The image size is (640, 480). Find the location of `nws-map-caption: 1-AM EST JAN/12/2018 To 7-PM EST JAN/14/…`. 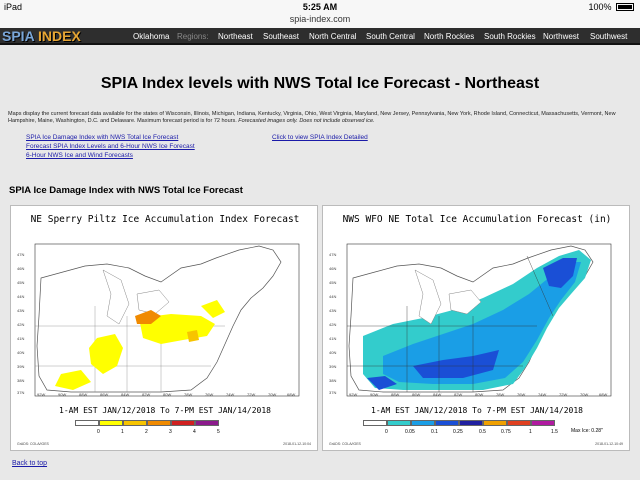

nws-map-caption: 1-AM EST JAN/12/2018 To 7-PM EST JAN/14/… is located at coordinates (477, 410).